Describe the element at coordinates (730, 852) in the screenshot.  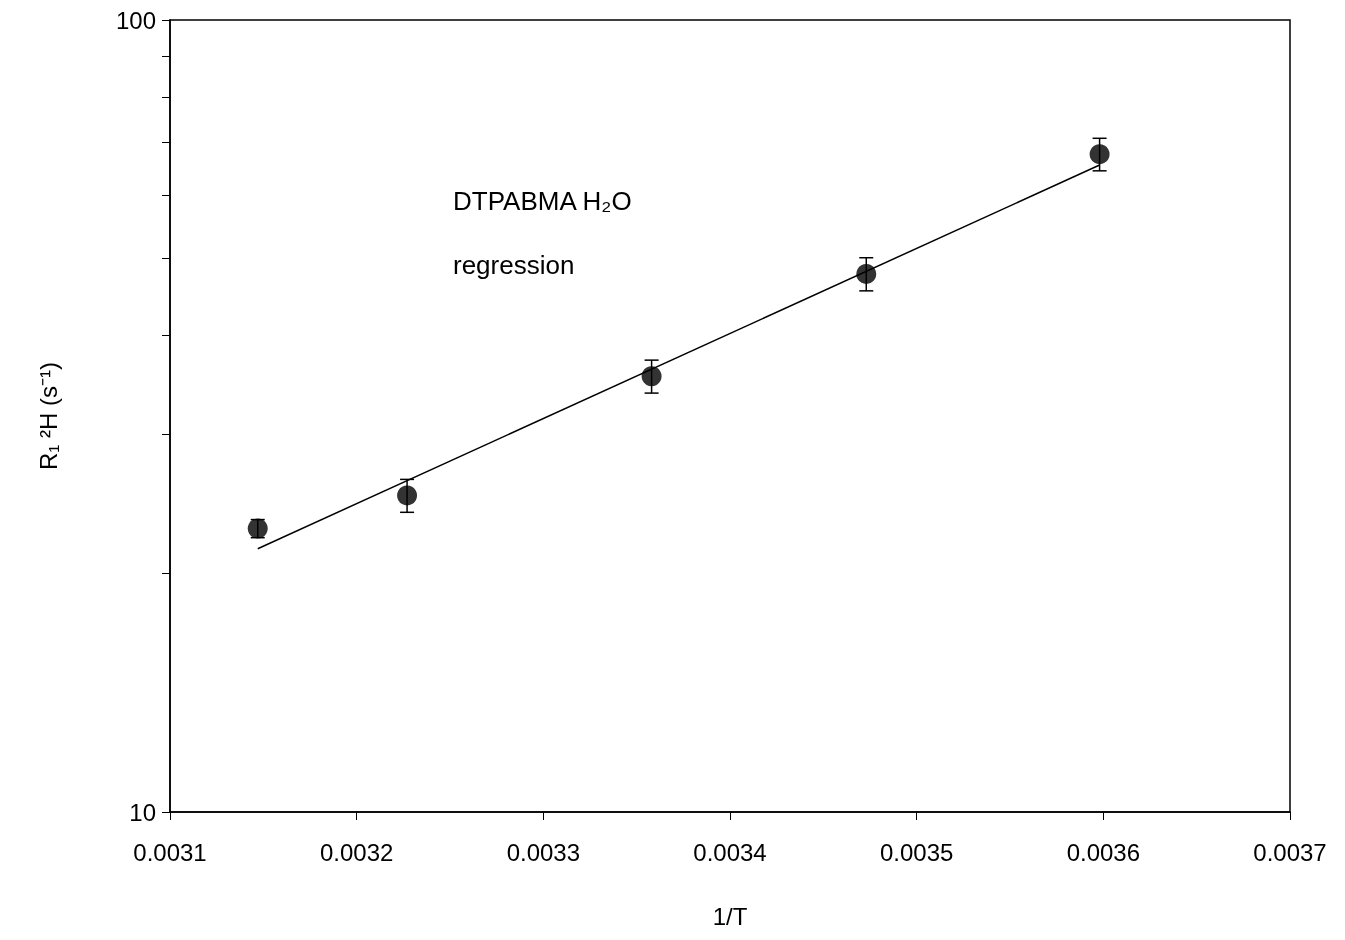
I see `x-tick-label: 0.0034` at that location.